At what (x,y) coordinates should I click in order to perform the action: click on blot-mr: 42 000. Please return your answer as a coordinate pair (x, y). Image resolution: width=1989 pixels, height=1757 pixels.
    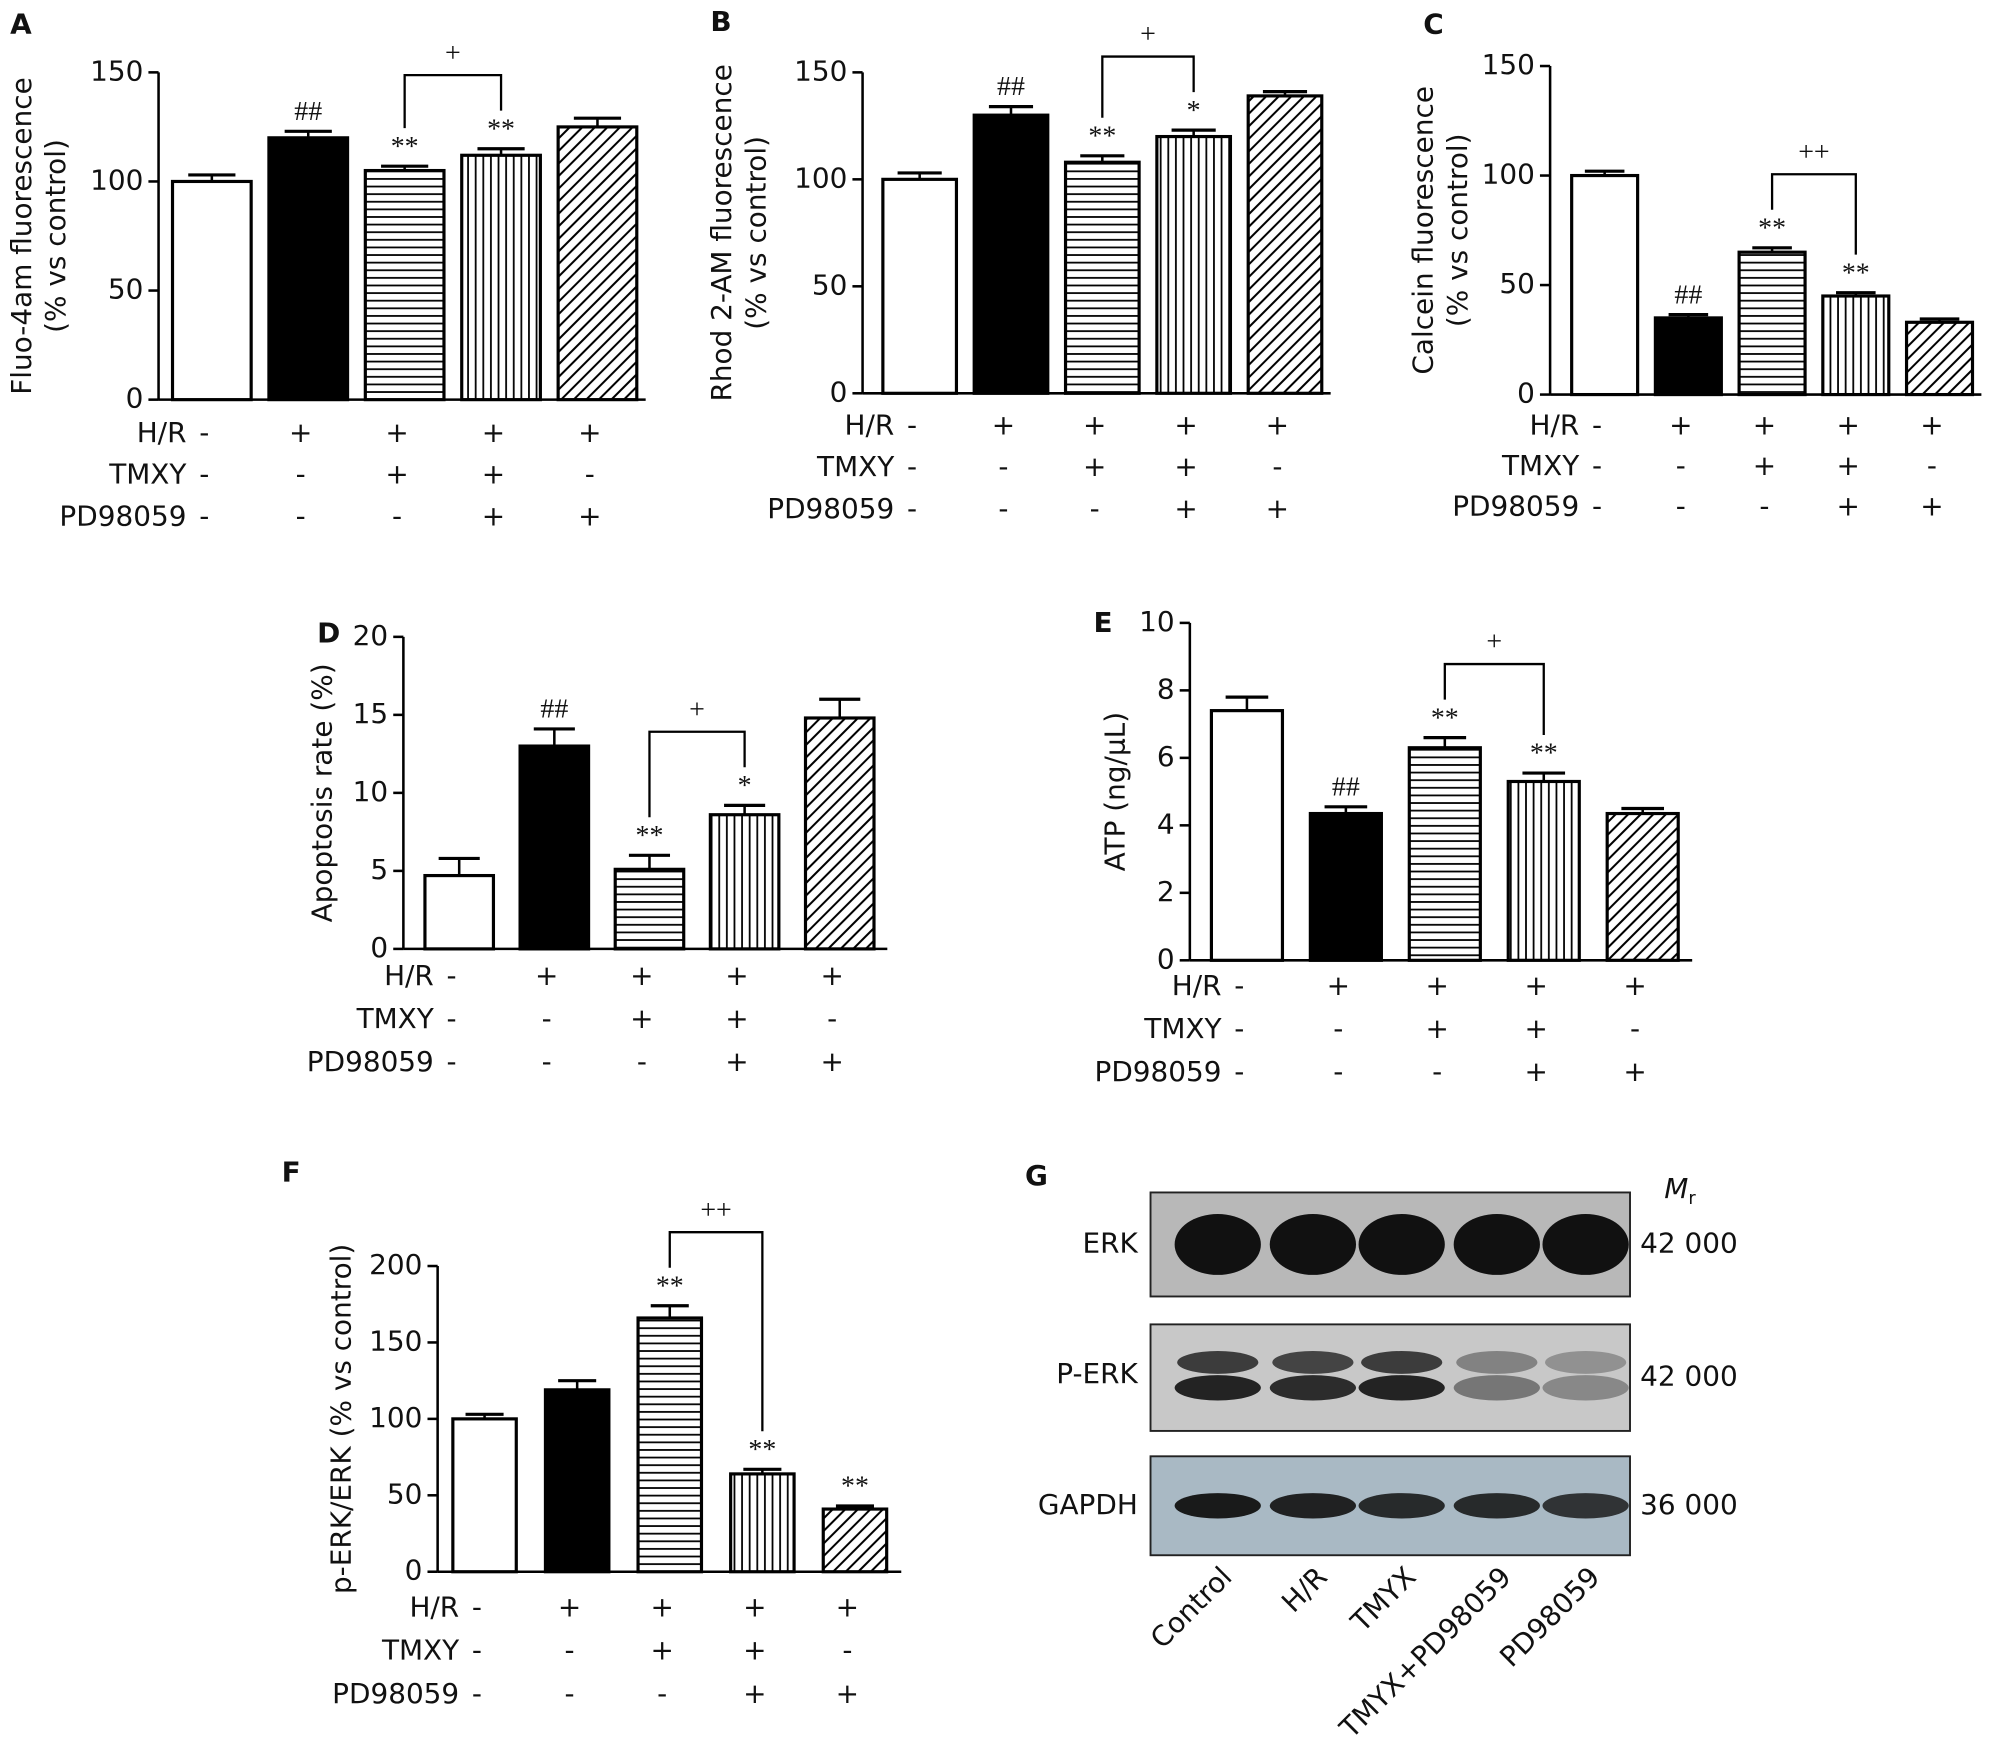
    Looking at the image, I should click on (1689, 1242).